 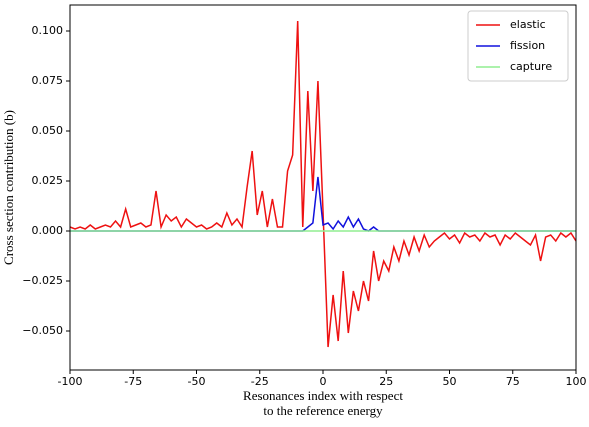 What do you see at coordinates (323, 381) in the screenshot?
I see `x-tick-label: 0` at bounding box center [323, 381].